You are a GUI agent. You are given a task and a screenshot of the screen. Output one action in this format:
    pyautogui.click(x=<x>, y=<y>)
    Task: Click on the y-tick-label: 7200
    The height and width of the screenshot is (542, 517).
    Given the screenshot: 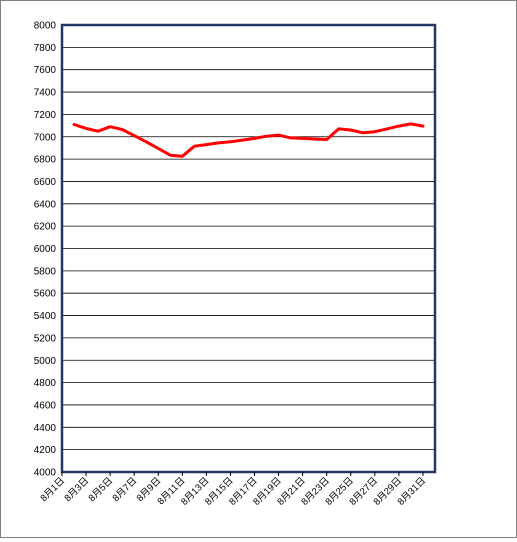 What is the action you would take?
    pyautogui.click(x=45, y=115)
    